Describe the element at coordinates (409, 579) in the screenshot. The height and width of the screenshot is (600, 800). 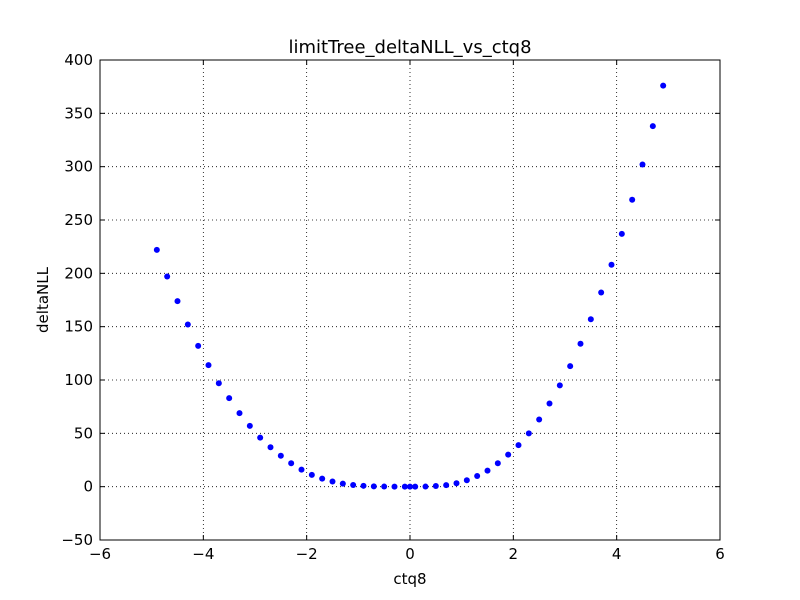
I see `x-axis-label: ctq8` at that location.